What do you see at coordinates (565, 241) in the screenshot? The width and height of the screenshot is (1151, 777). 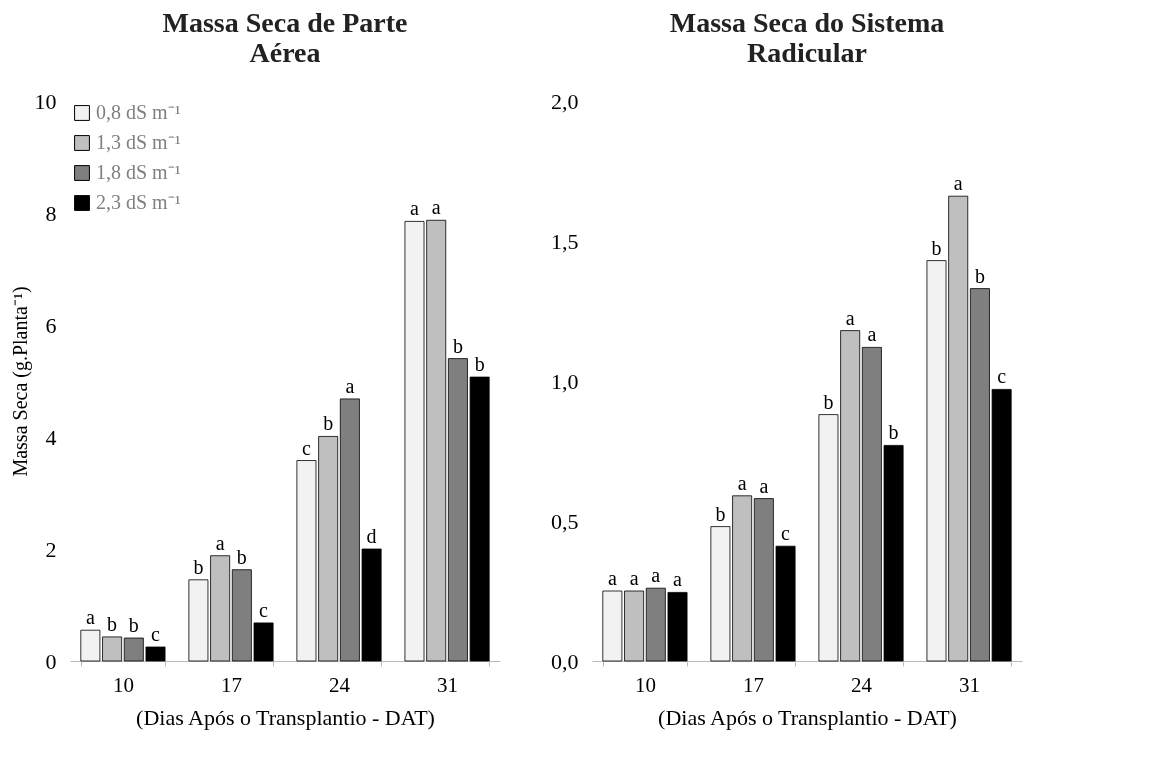 I see `y-tick-label: 1,5` at bounding box center [565, 241].